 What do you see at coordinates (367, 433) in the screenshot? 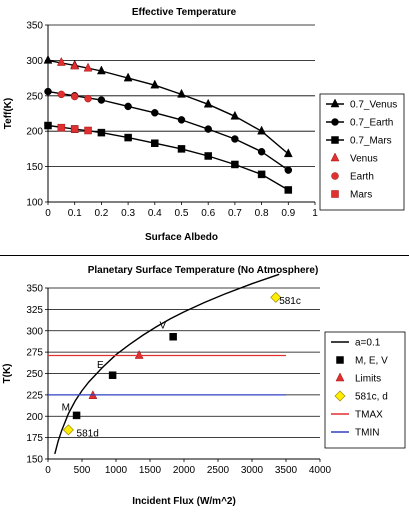
I see `legend-label-tmin: TMIN` at bounding box center [367, 433].